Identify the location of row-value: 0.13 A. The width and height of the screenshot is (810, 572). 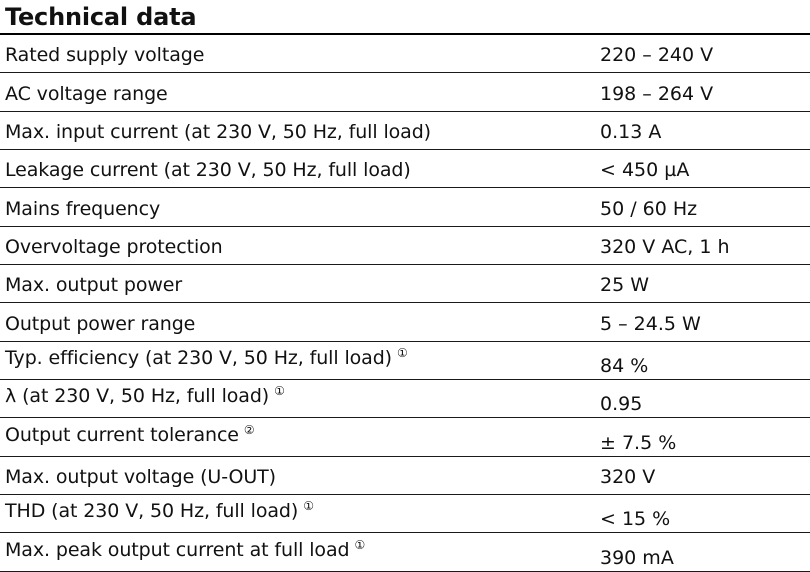
(631, 132).